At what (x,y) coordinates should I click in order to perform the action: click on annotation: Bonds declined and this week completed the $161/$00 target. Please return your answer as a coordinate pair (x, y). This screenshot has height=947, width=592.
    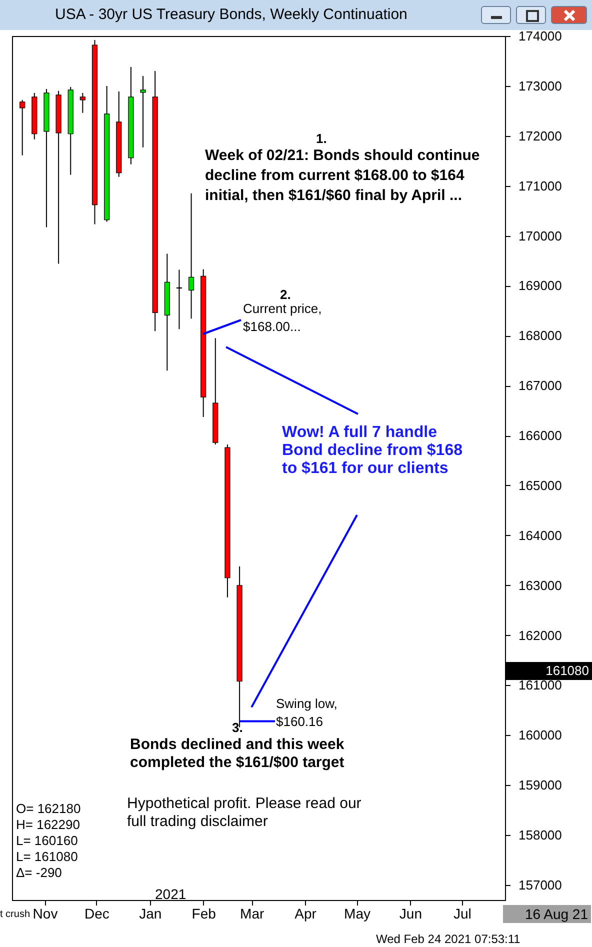
    Looking at the image, I should click on (238, 754).